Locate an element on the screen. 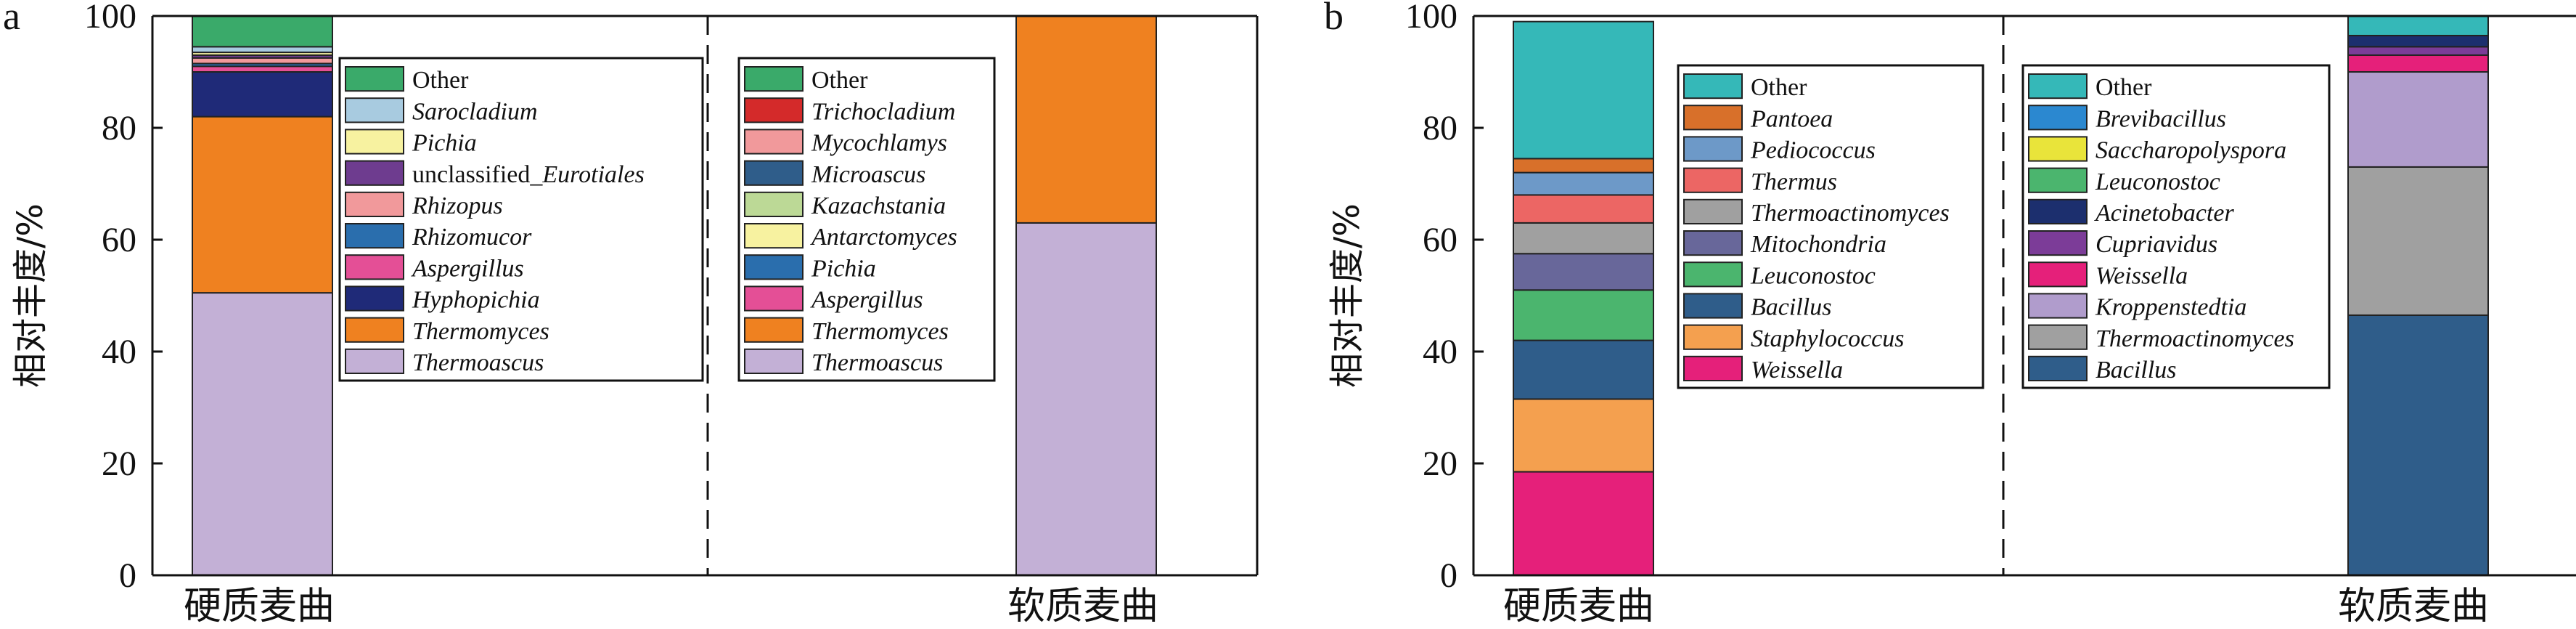 The image size is (2576, 629). legend-label: Trichocladium is located at coordinates (883, 112).